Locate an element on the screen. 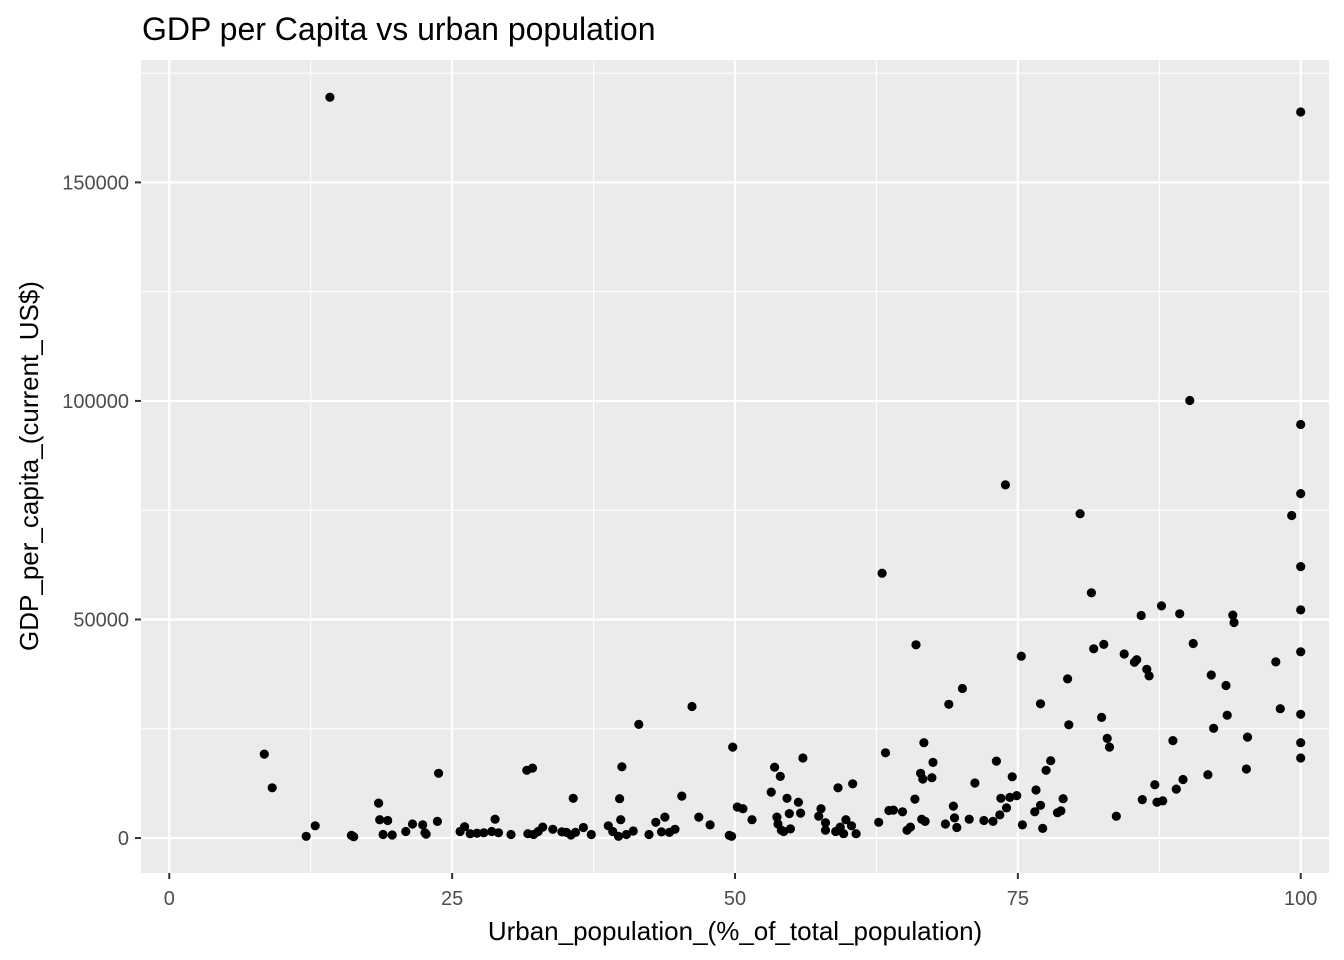 This screenshot has height=960, width=1344. y-axis: 0 50000 100000 150000 is located at coordinates (101, 511).